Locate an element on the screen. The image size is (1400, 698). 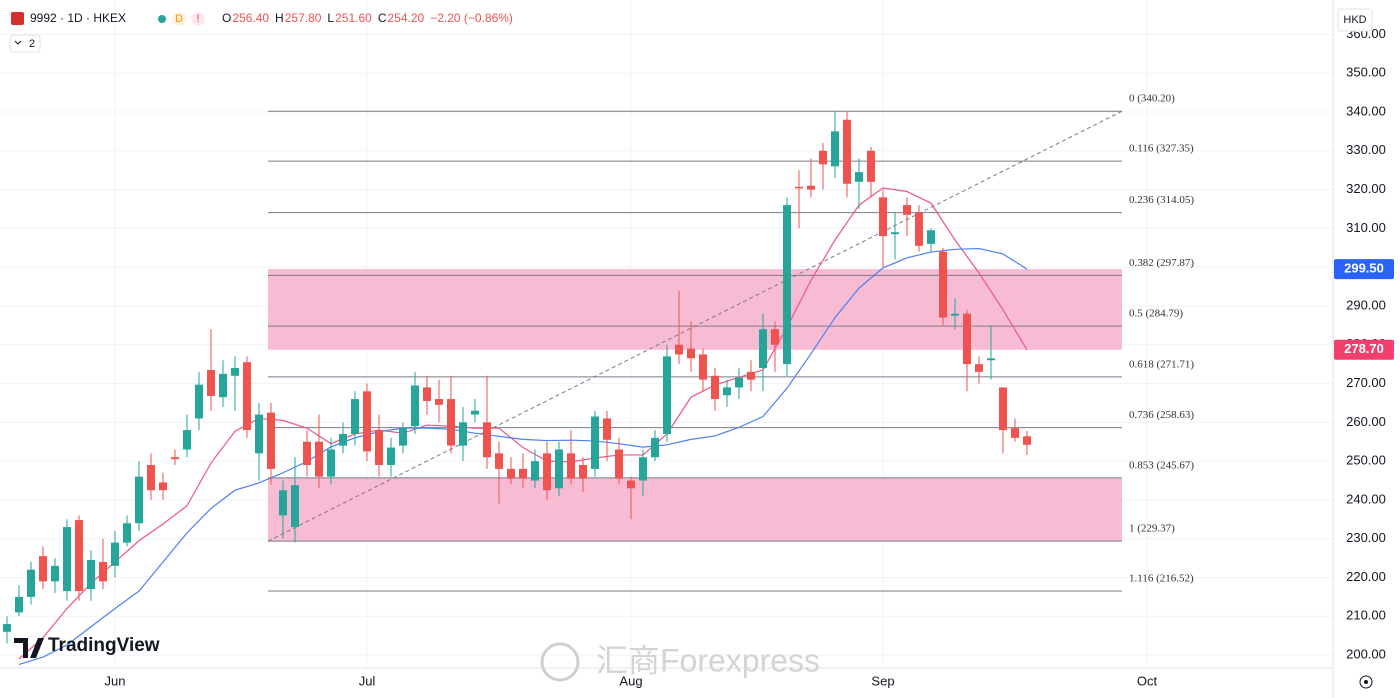
symbol-logo is located at coordinates (17, 18).